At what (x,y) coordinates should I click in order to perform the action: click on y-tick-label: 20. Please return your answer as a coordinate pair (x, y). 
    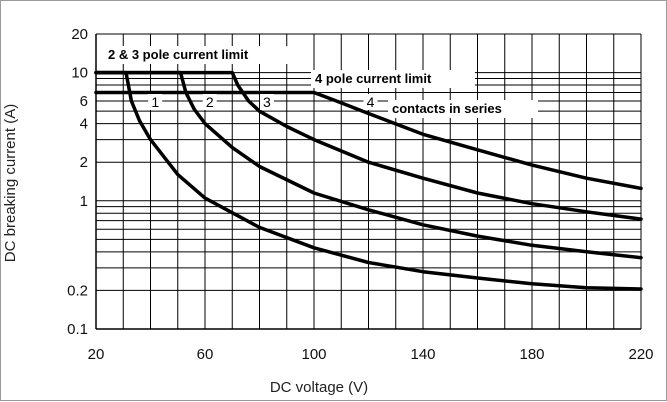
    Looking at the image, I should click on (79, 34).